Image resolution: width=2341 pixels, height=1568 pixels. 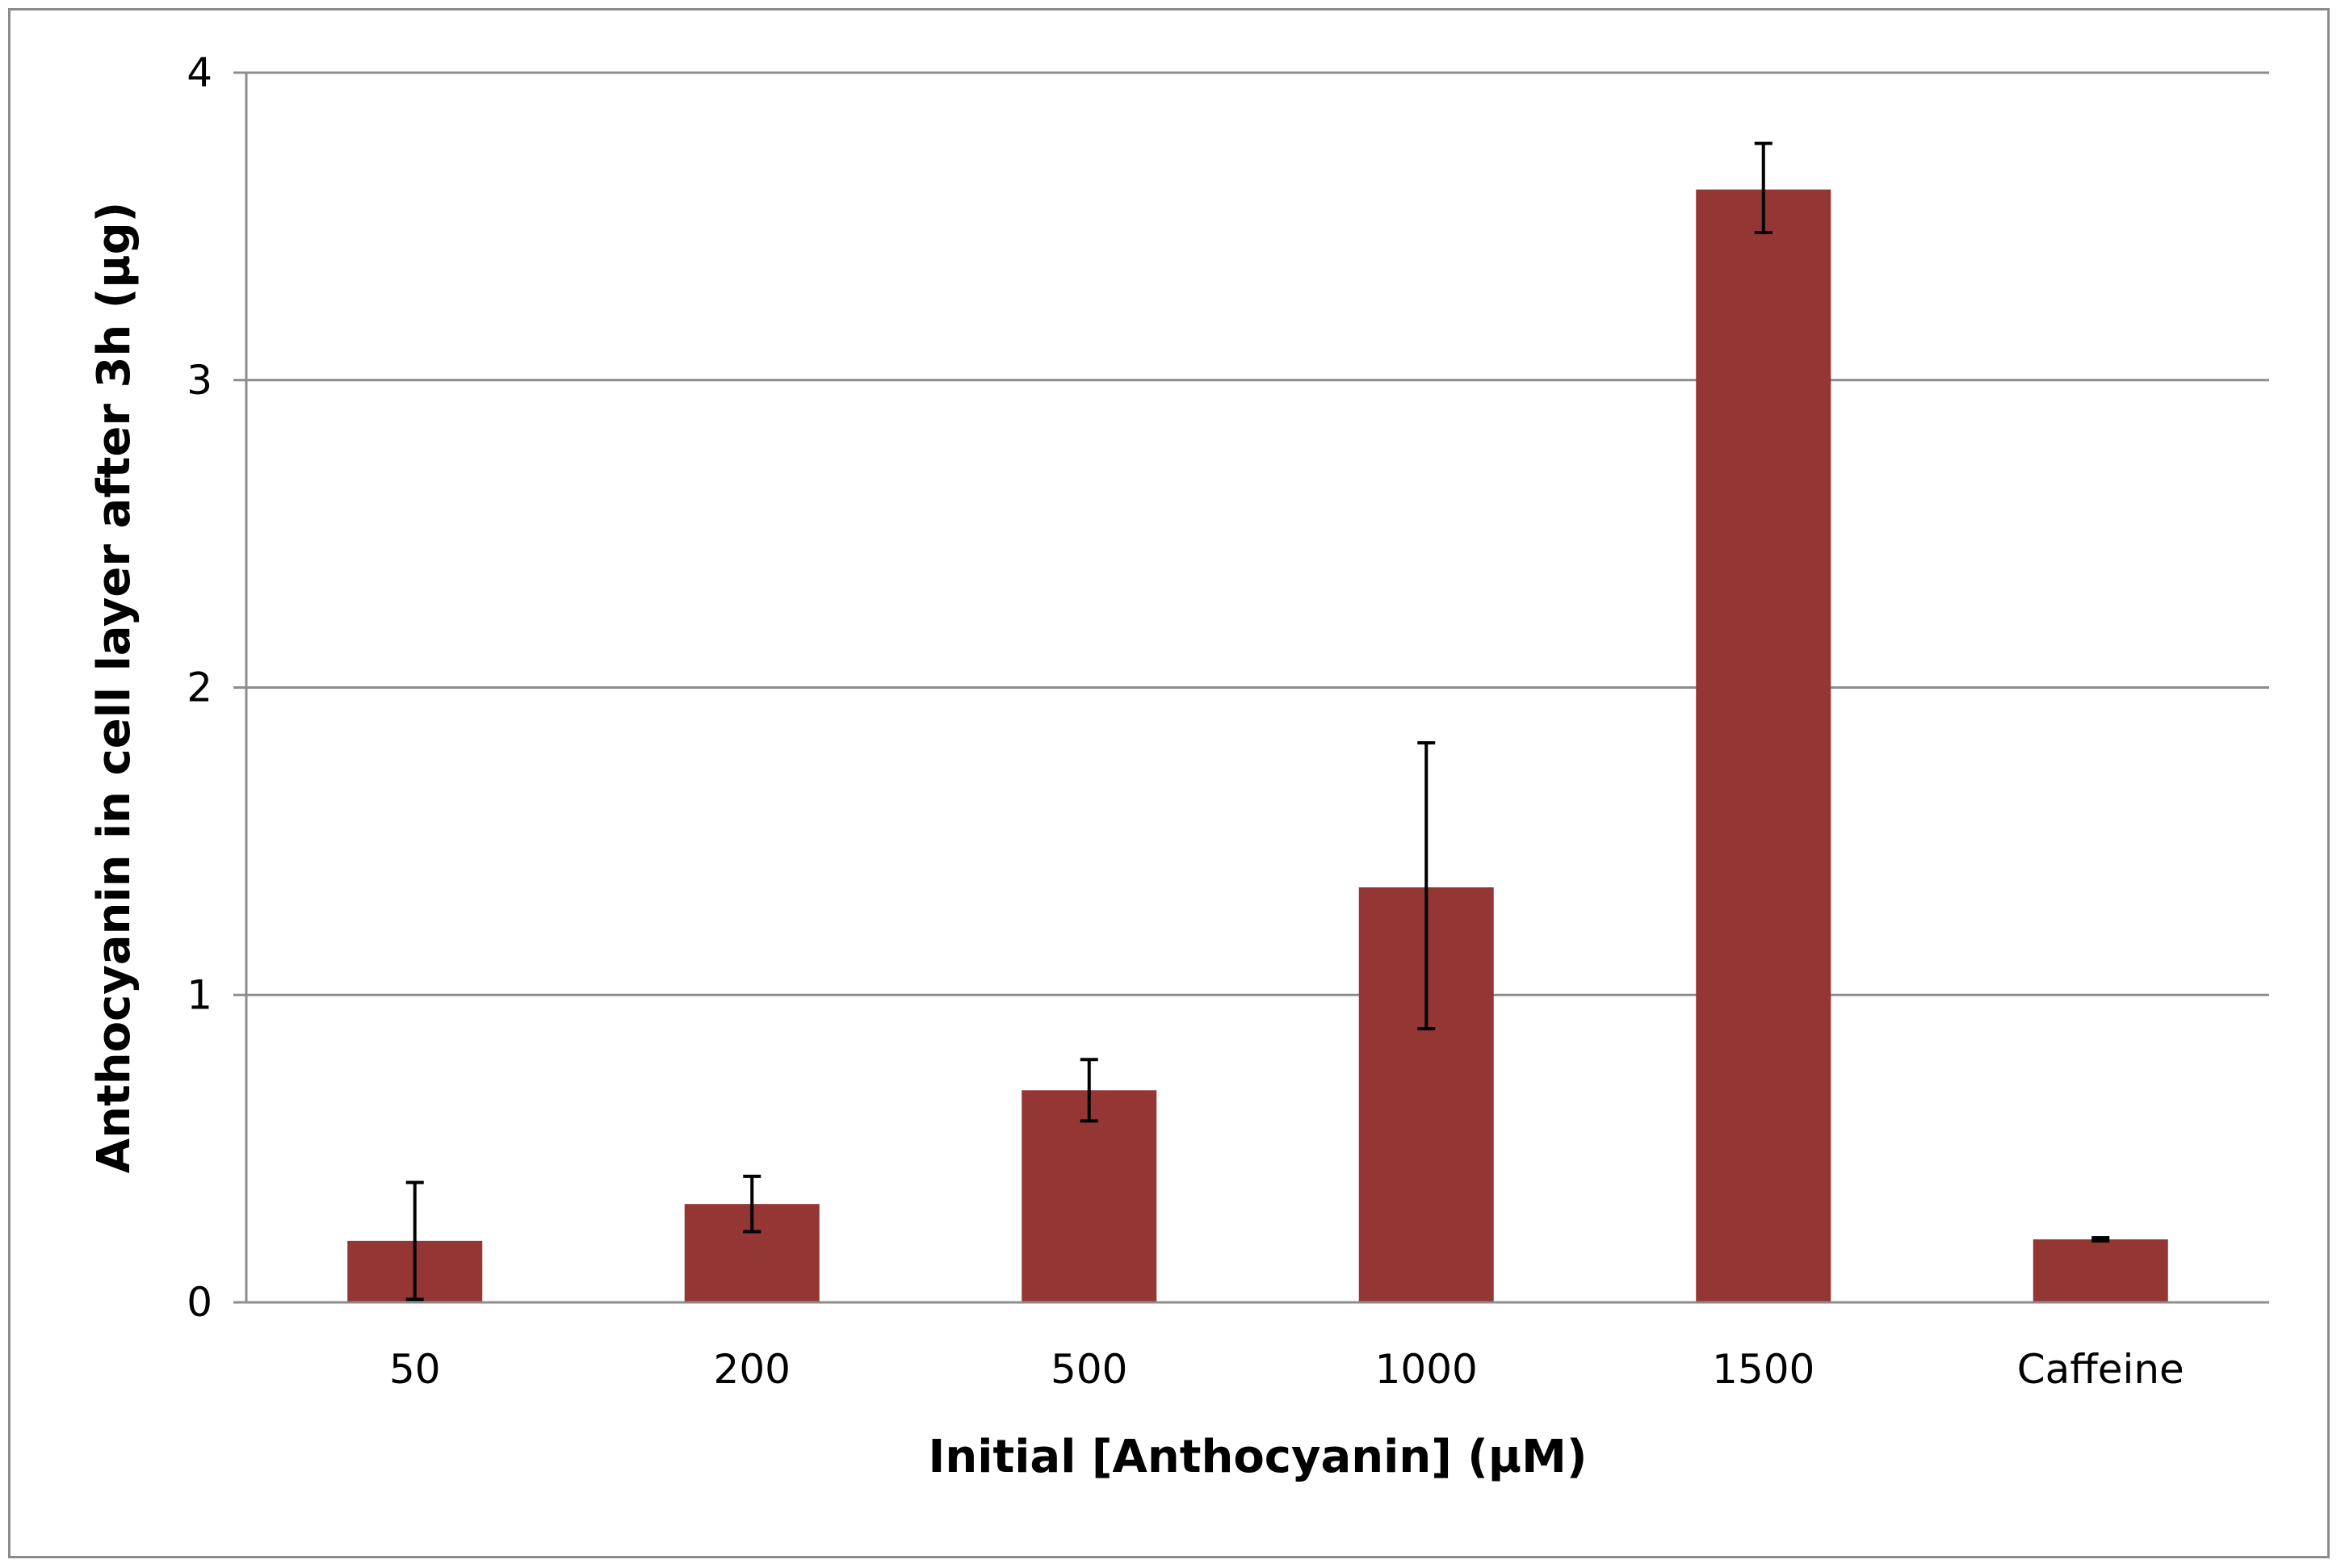 I want to click on y-tick-label: 1, so click(x=199, y=994).